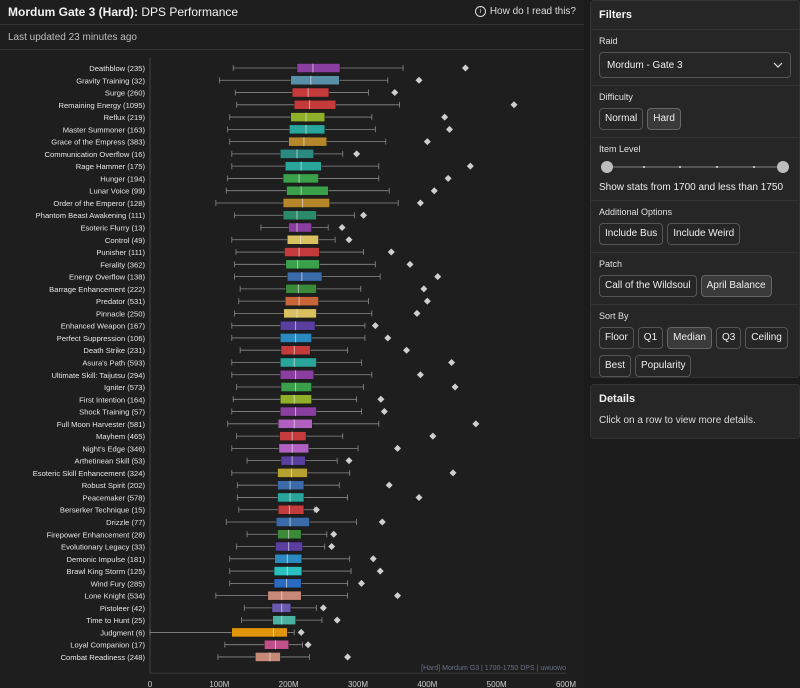 Image resolution: width=800 pixels, height=688 pixels. What do you see at coordinates (107, 645) in the screenshot?
I see `row-label: Loyal Companion (17)` at bounding box center [107, 645].